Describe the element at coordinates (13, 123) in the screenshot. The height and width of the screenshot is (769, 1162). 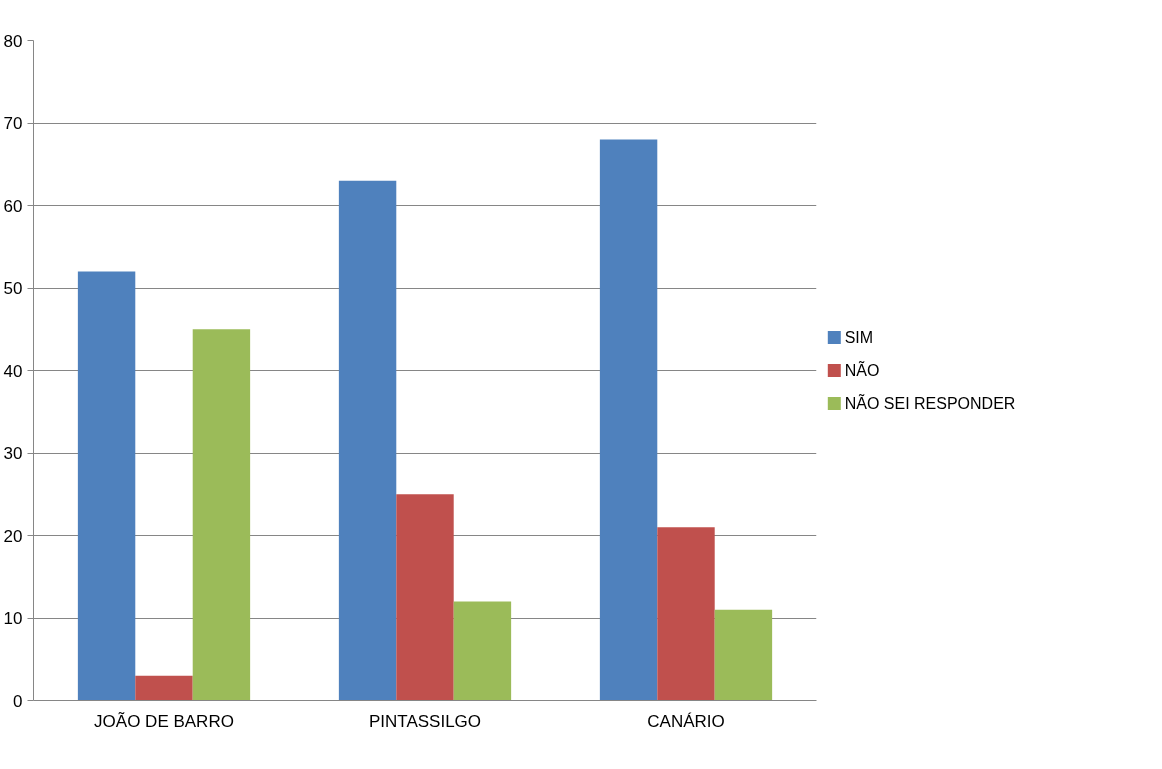
I see `y-tick-label: 70` at that location.